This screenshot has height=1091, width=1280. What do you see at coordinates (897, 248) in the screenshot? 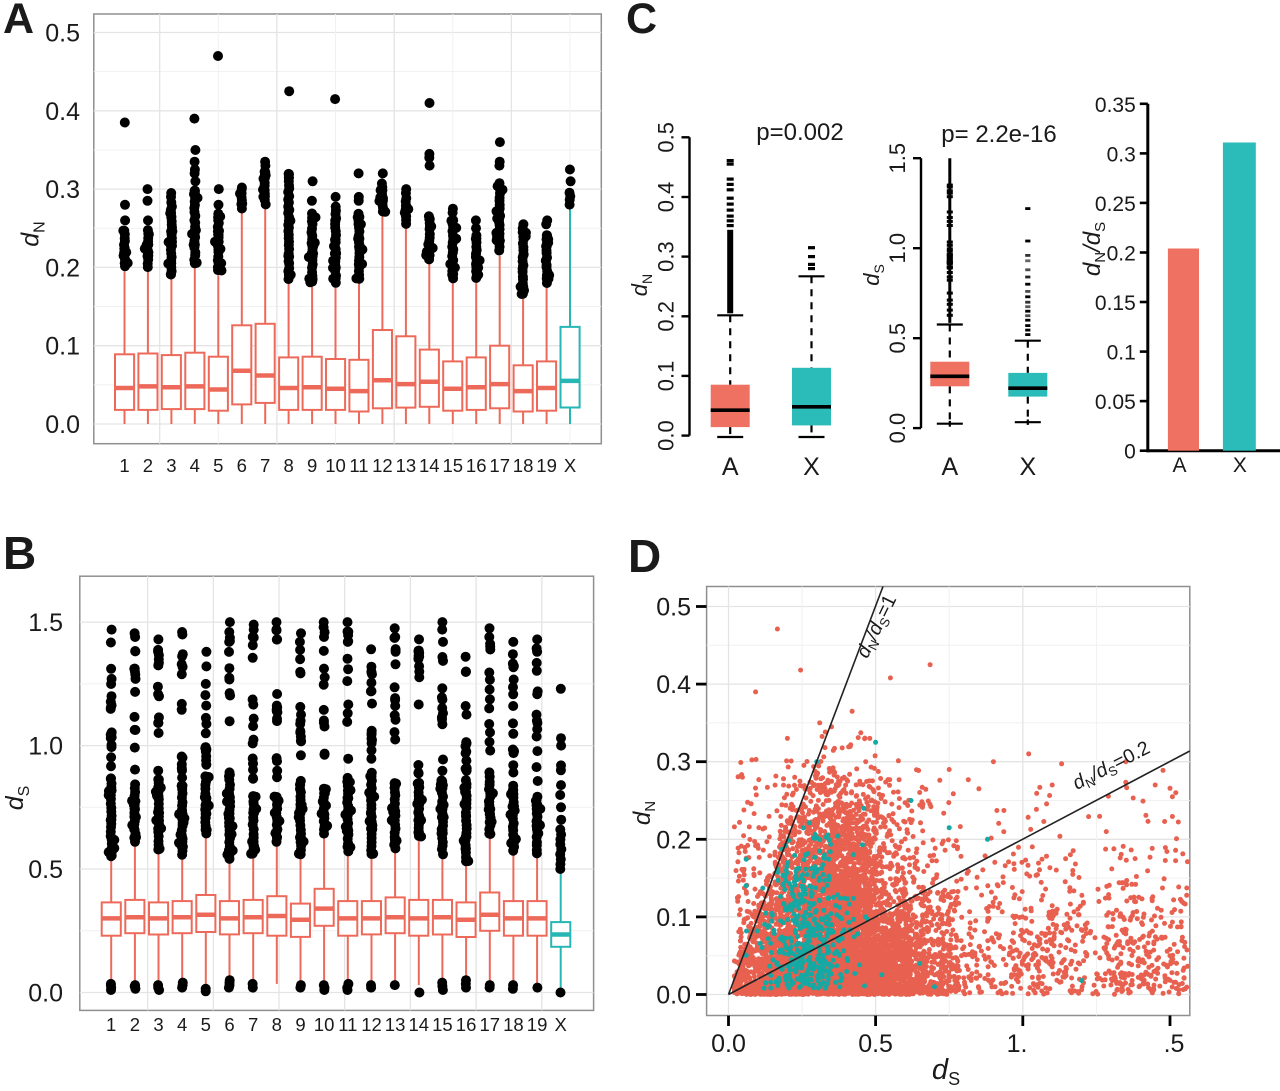
I see `svg-text: 1.0` at bounding box center [897, 248].